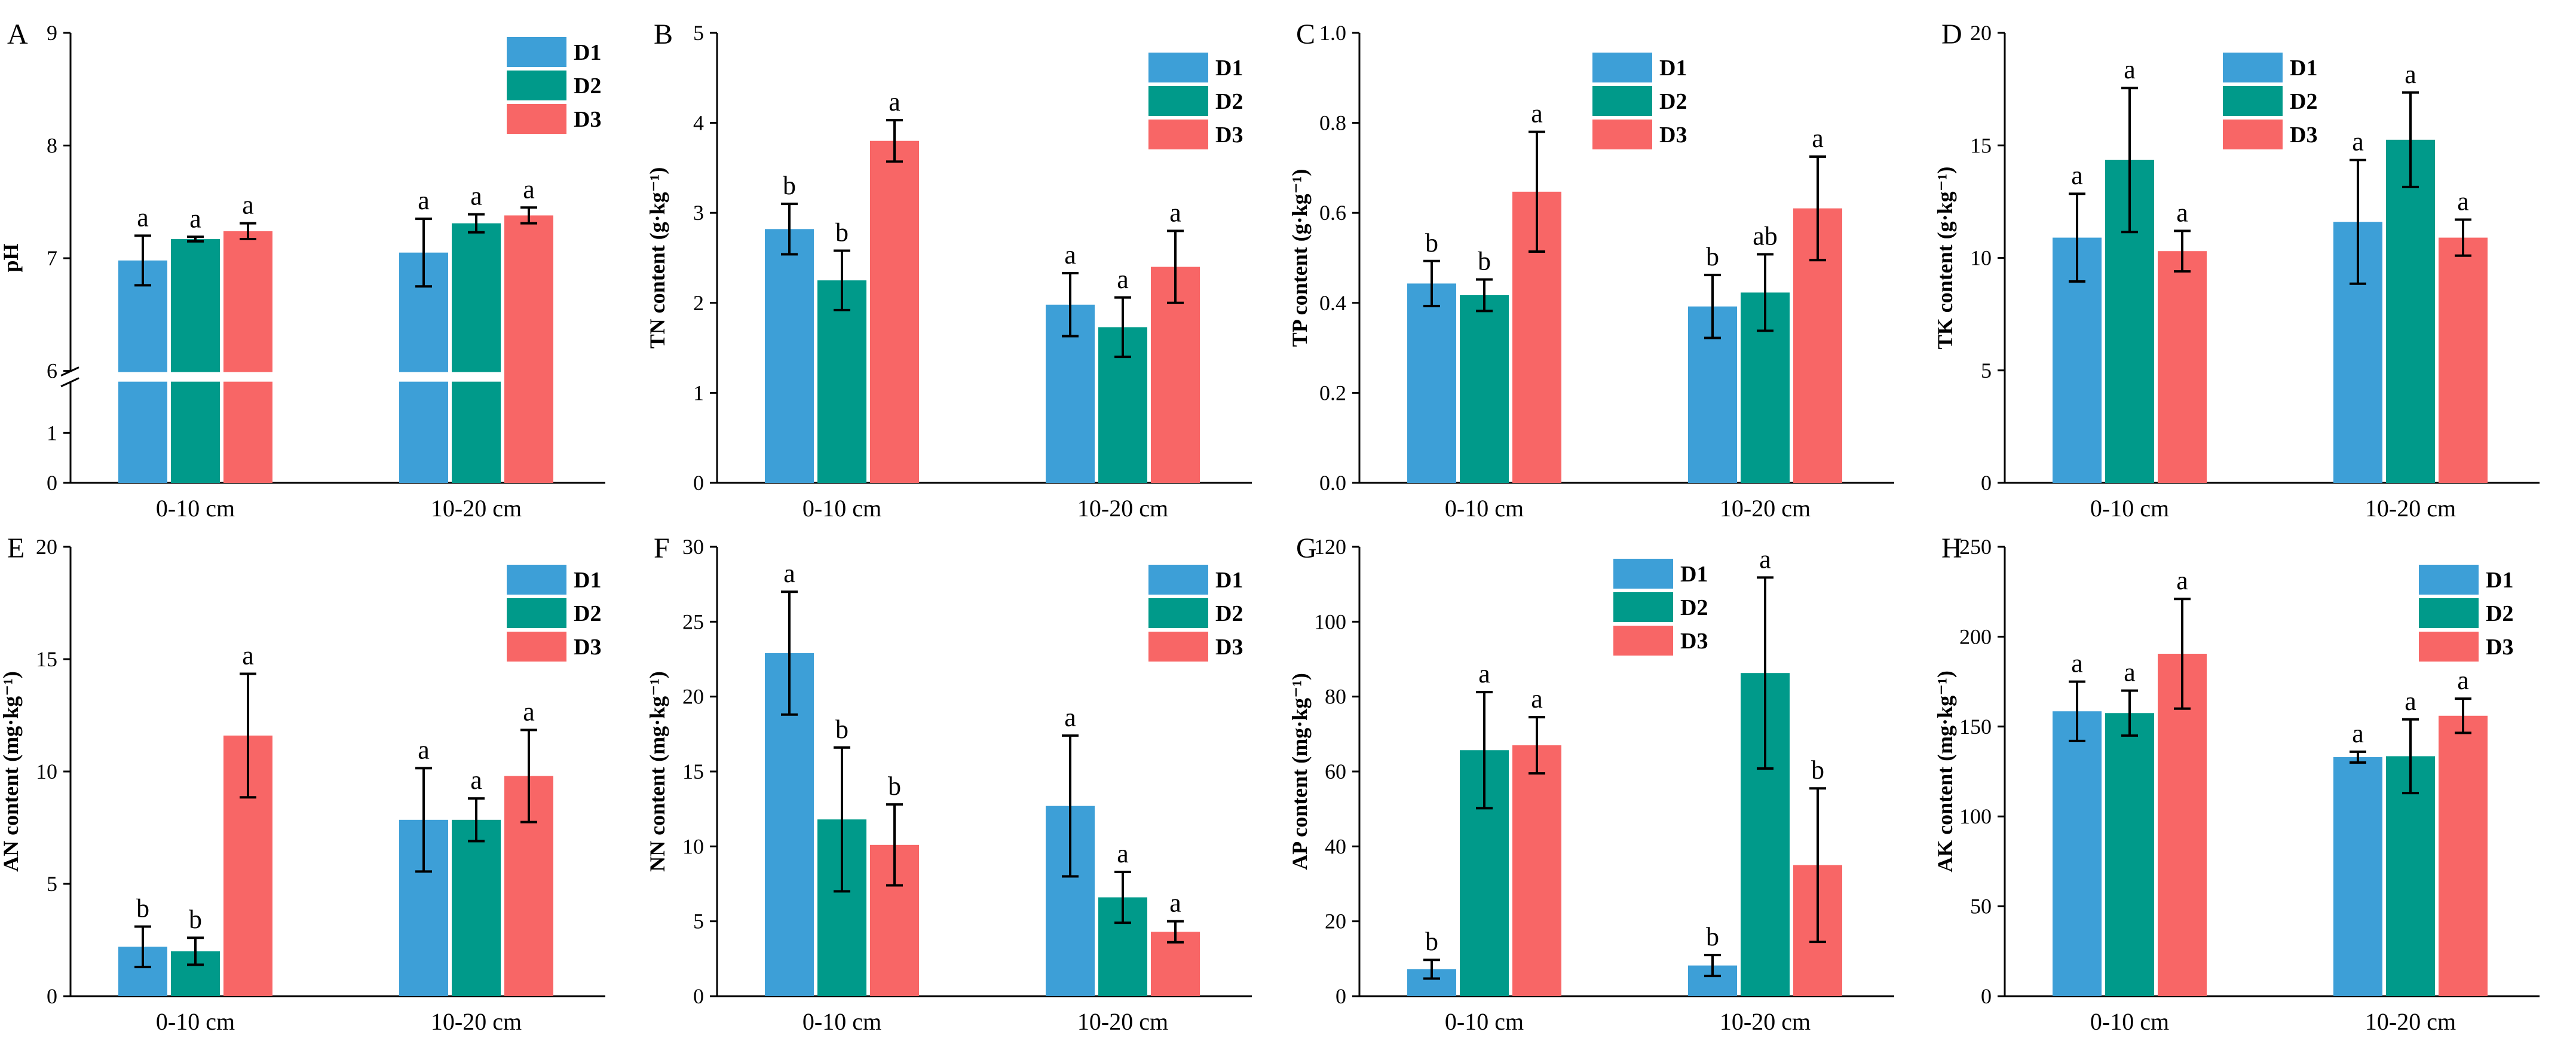 The height and width of the screenshot is (1044, 2576). Describe the element at coordinates (52, 146) in the screenshot. I see `y-tick-label: 8` at that location.